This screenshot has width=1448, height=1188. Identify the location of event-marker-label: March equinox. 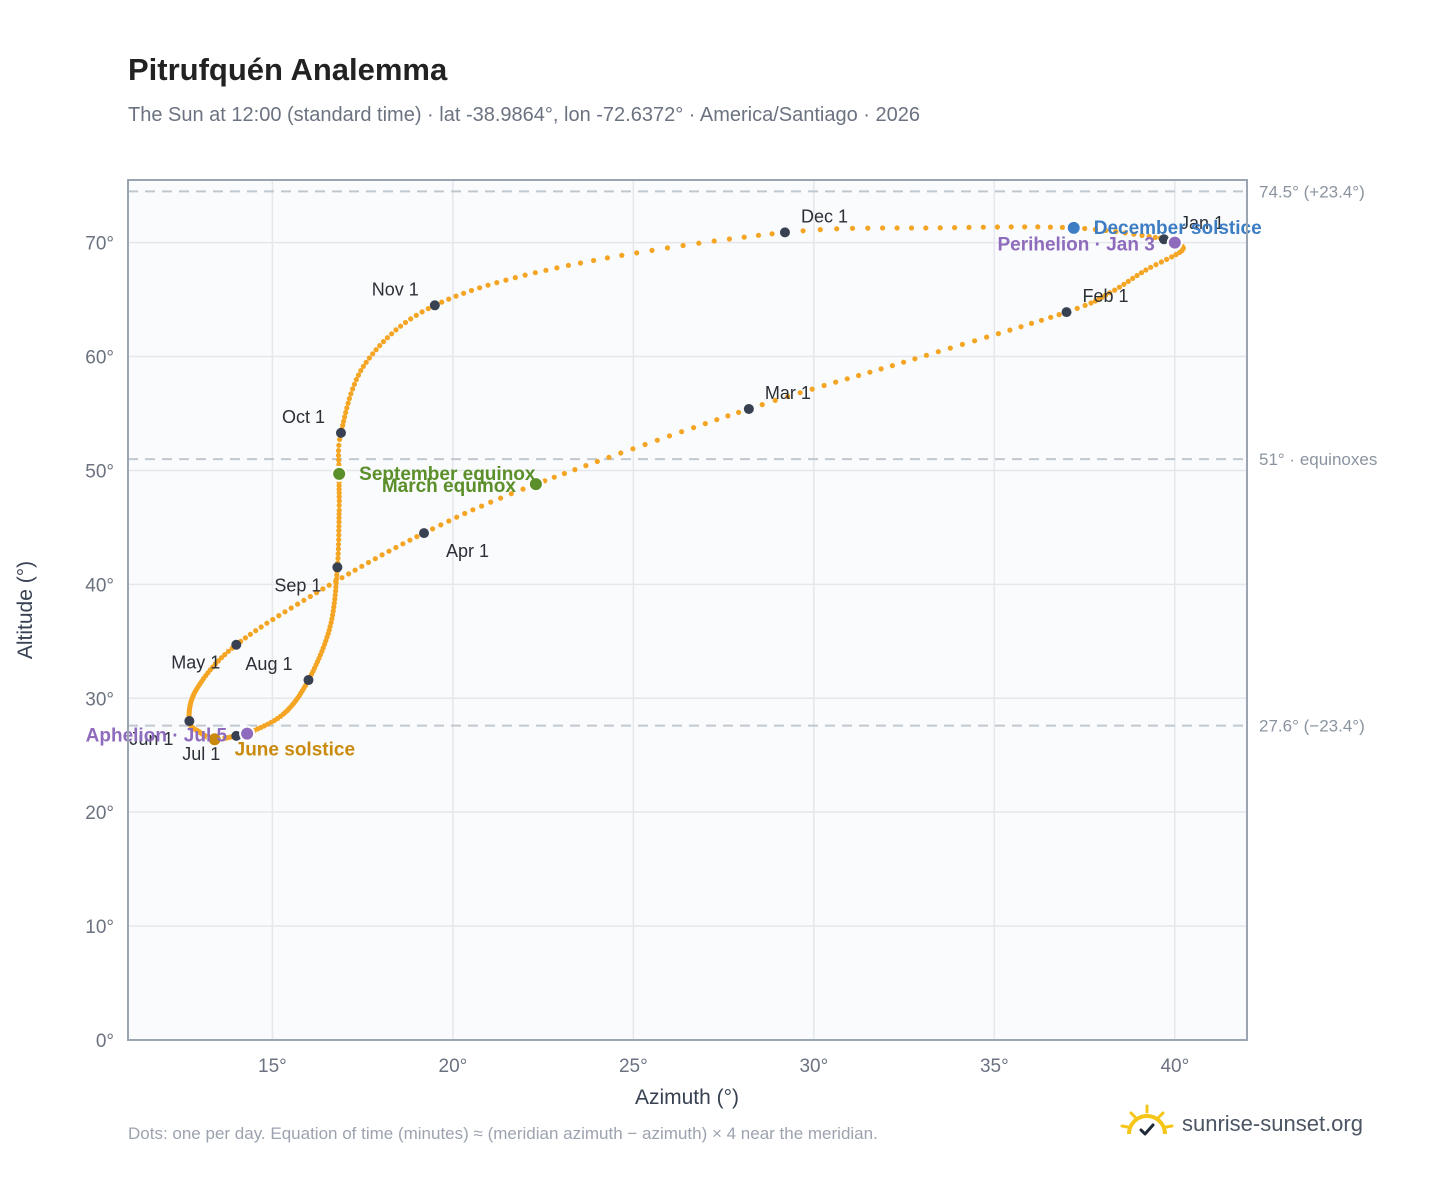
(449, 486).